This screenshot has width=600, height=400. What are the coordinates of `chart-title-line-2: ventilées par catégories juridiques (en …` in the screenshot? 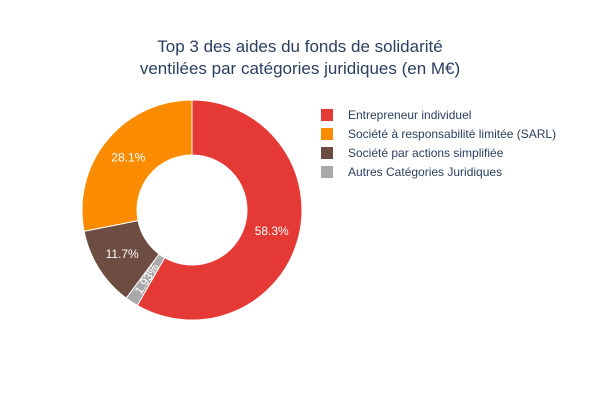 It's located at (300, 68).